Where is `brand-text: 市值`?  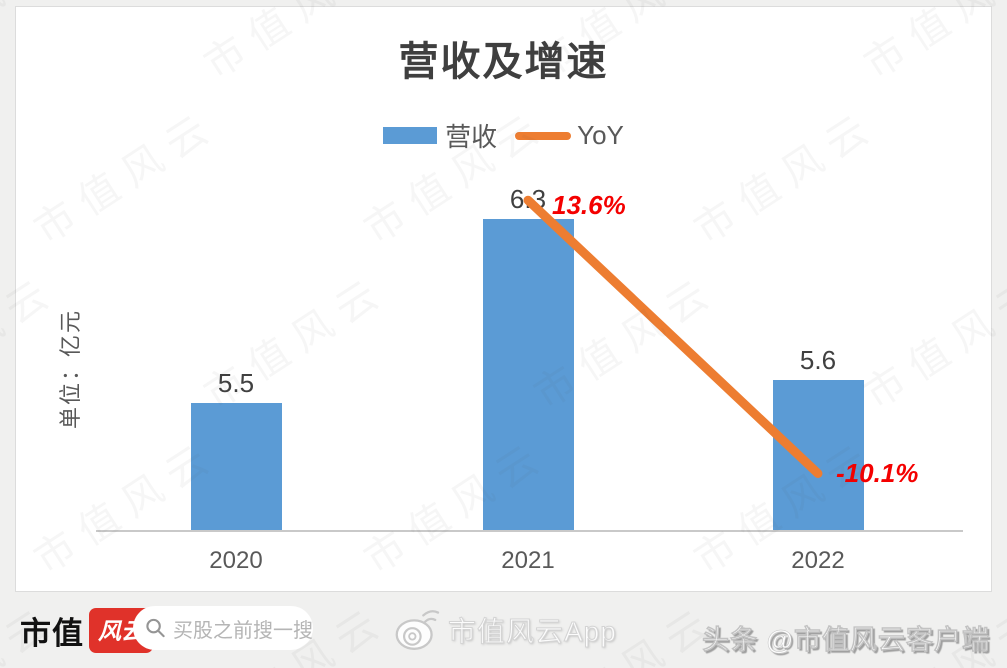 brand-text: 市值 is located at coordinates (52, 633).